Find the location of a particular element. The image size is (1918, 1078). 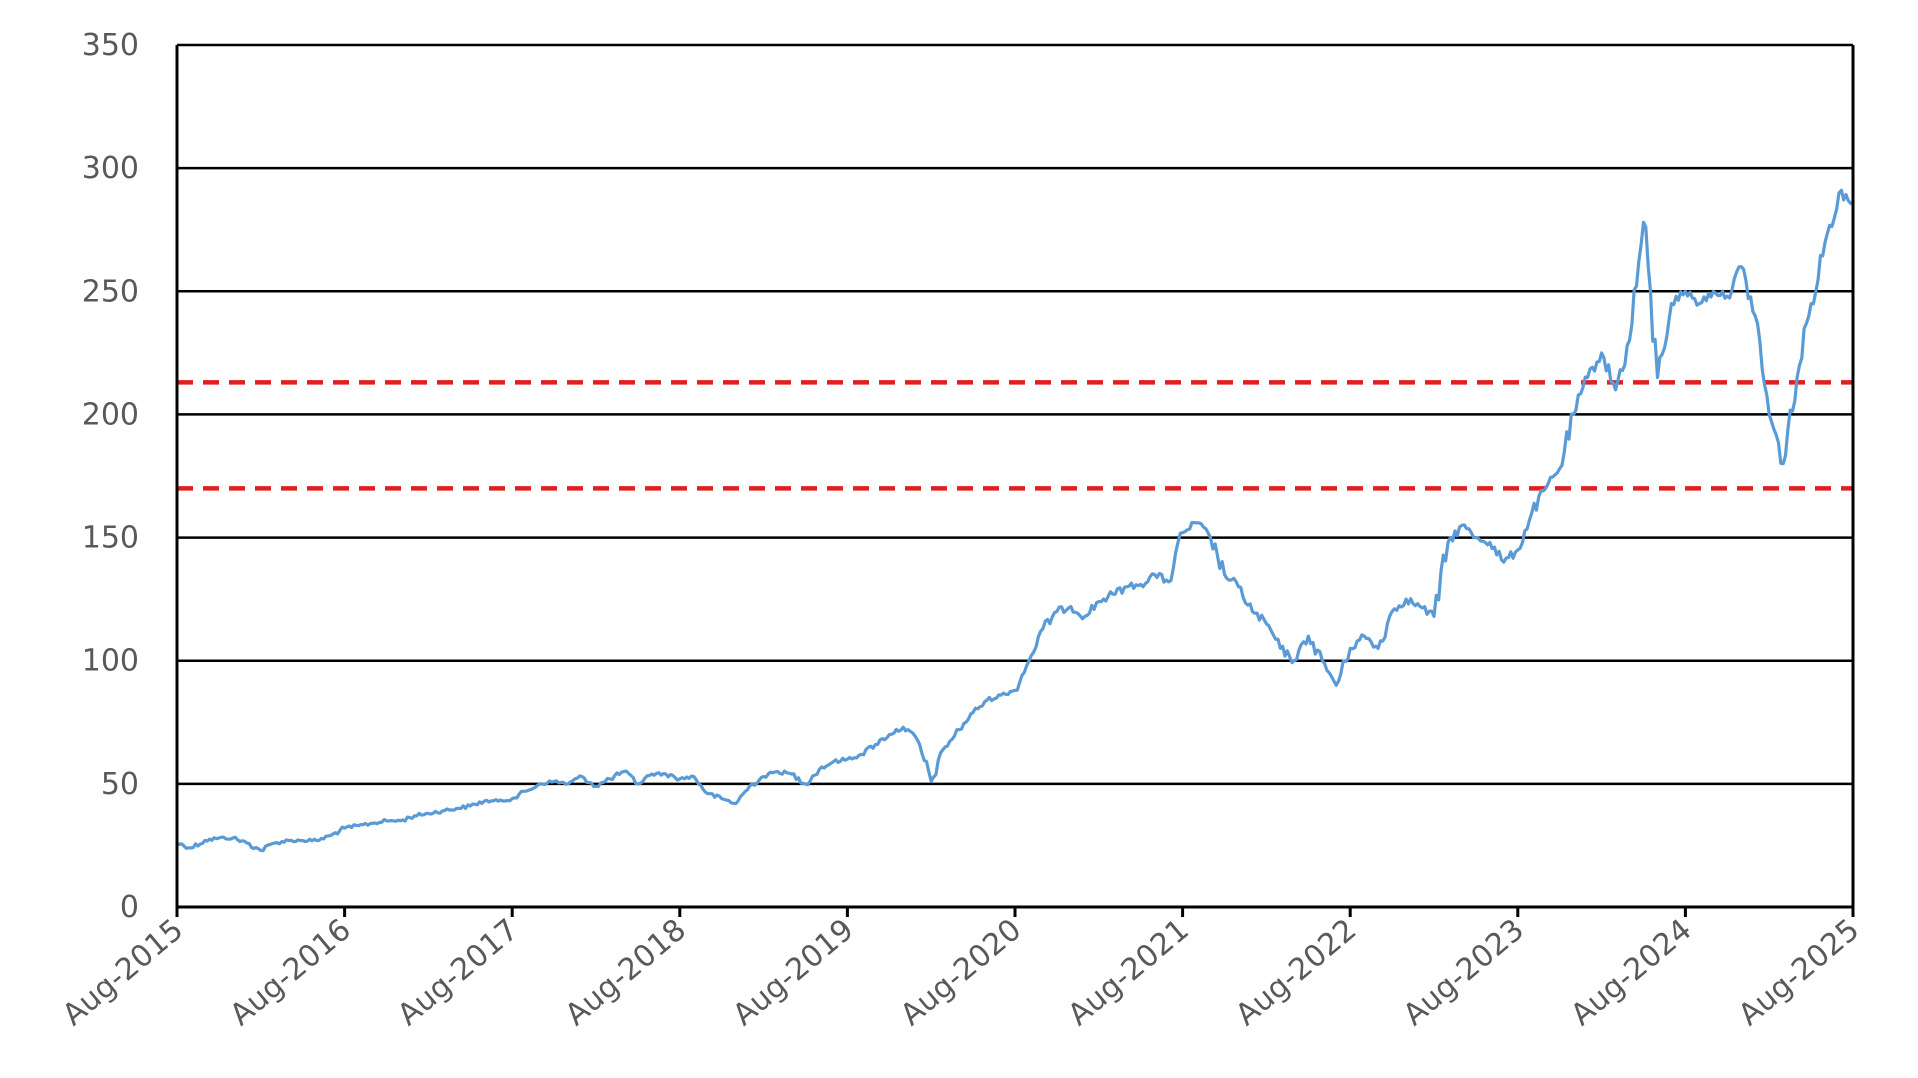

x-tick-label: Aug-2021 is located at coordinates (1129, 972).